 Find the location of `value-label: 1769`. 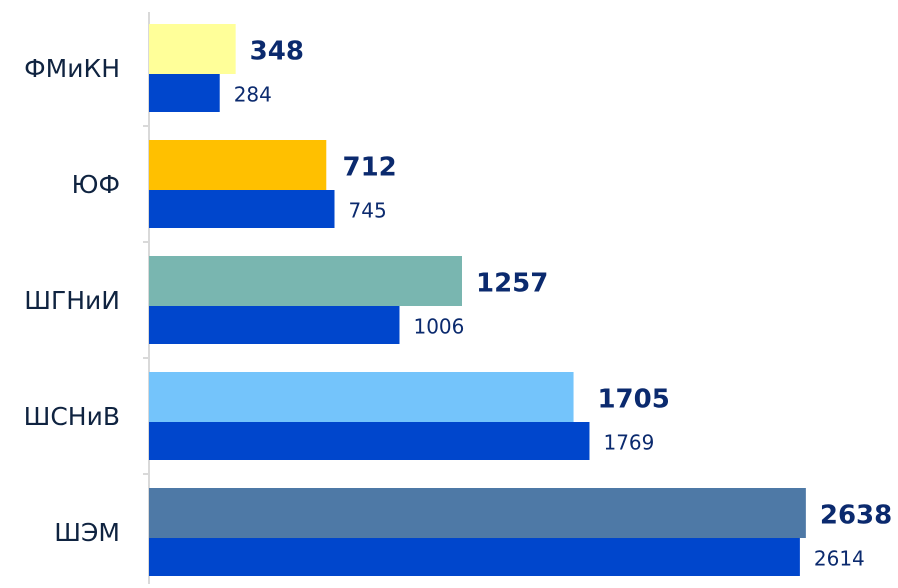

value-label: 1769 is located at coordinates (628, 443).